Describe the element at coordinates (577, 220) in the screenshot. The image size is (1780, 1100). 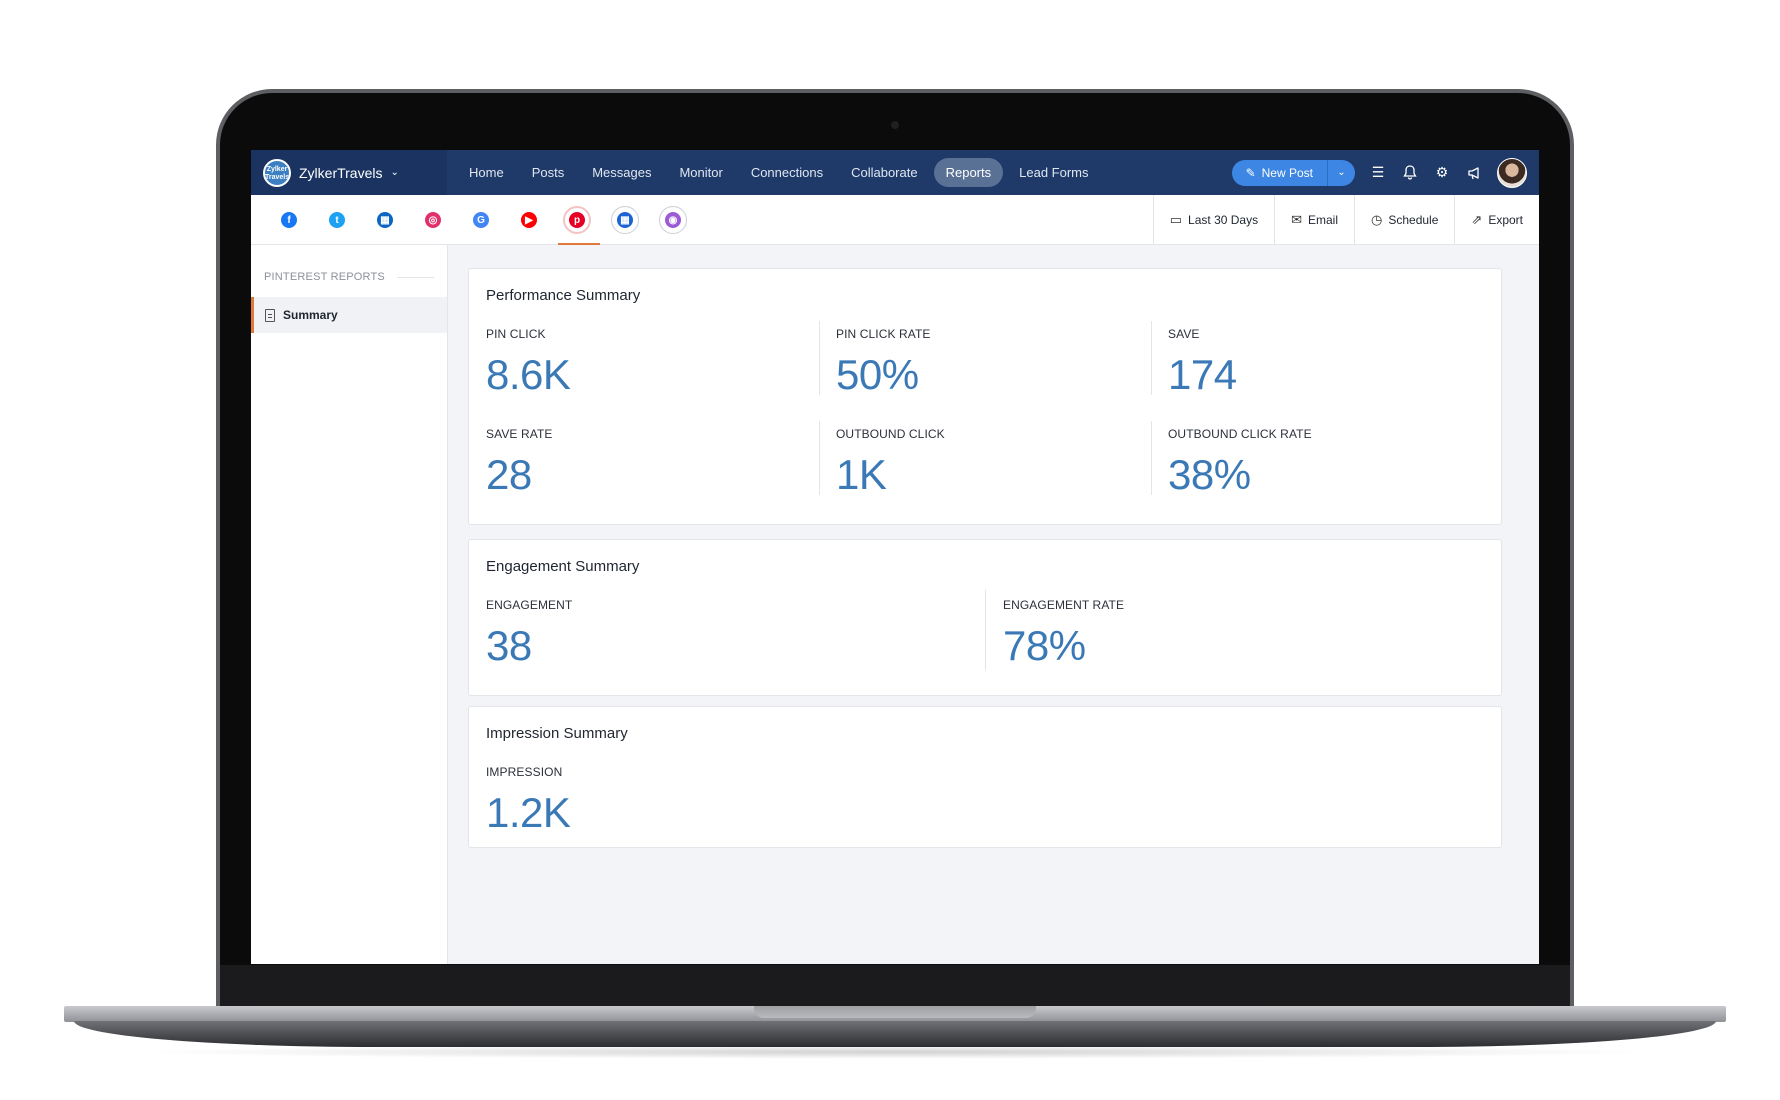
I see `pinterest-icon: p` at that location.